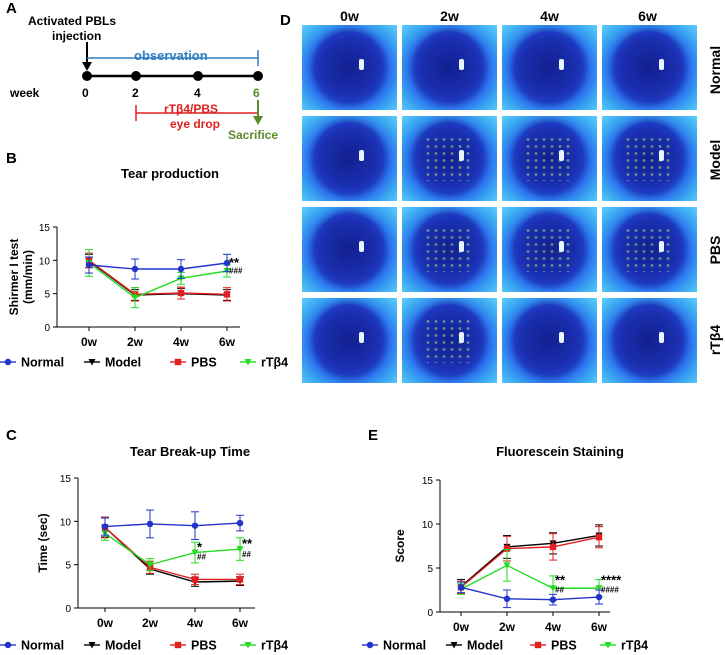 This screenshot has width=725, height=655. Describe the element at coordinates (135, 298) in the screenshot. I see `data-point-rt4-2w` at that location.